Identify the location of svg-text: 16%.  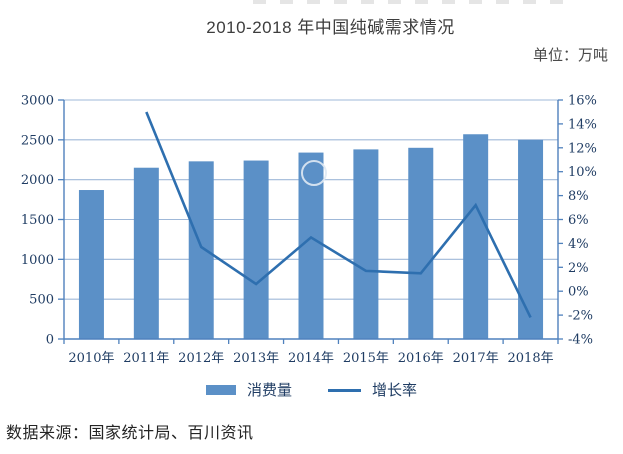
(582, 101).